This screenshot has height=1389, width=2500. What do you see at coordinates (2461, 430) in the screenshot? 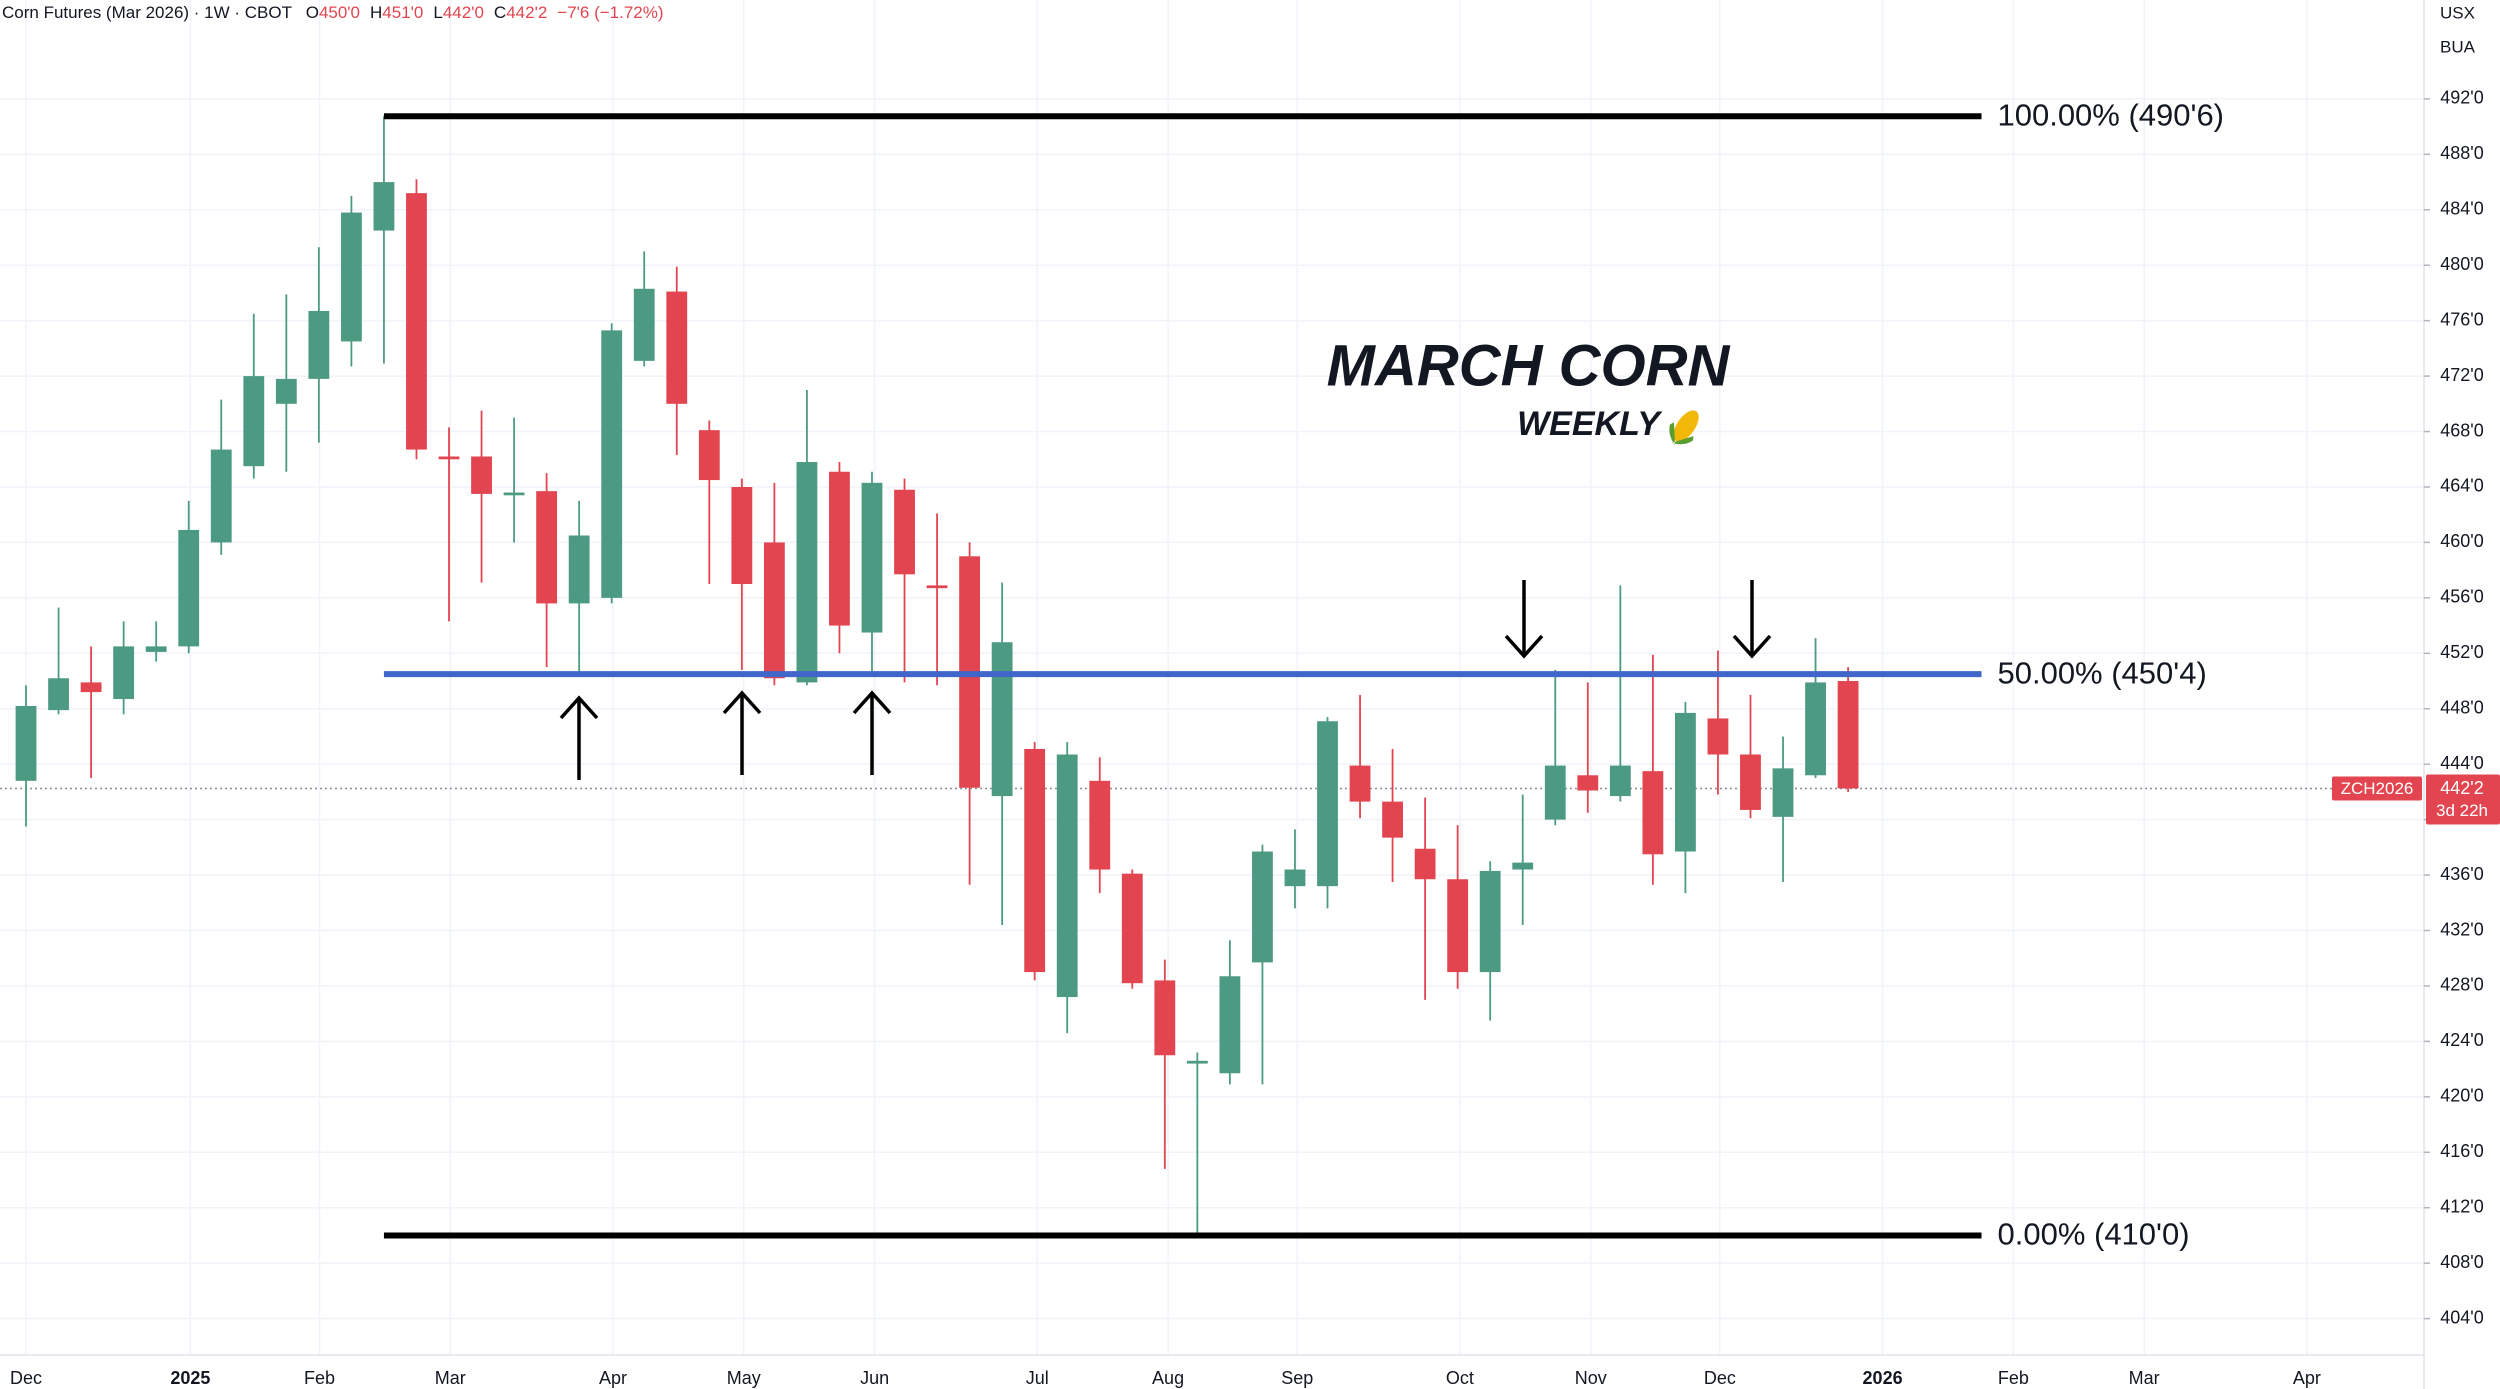
I see `y-tick-label: 468'0` at bounding box center [2461, 430].